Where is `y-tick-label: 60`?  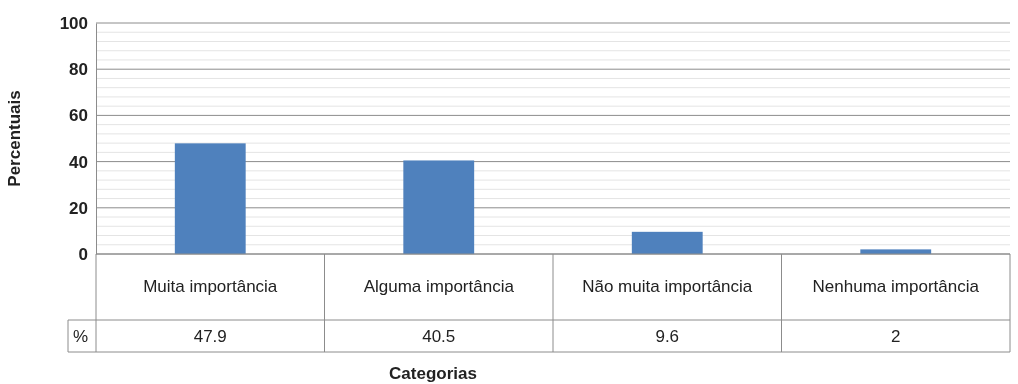
y-tick-label: 60 is located at coordinates (78, 116).